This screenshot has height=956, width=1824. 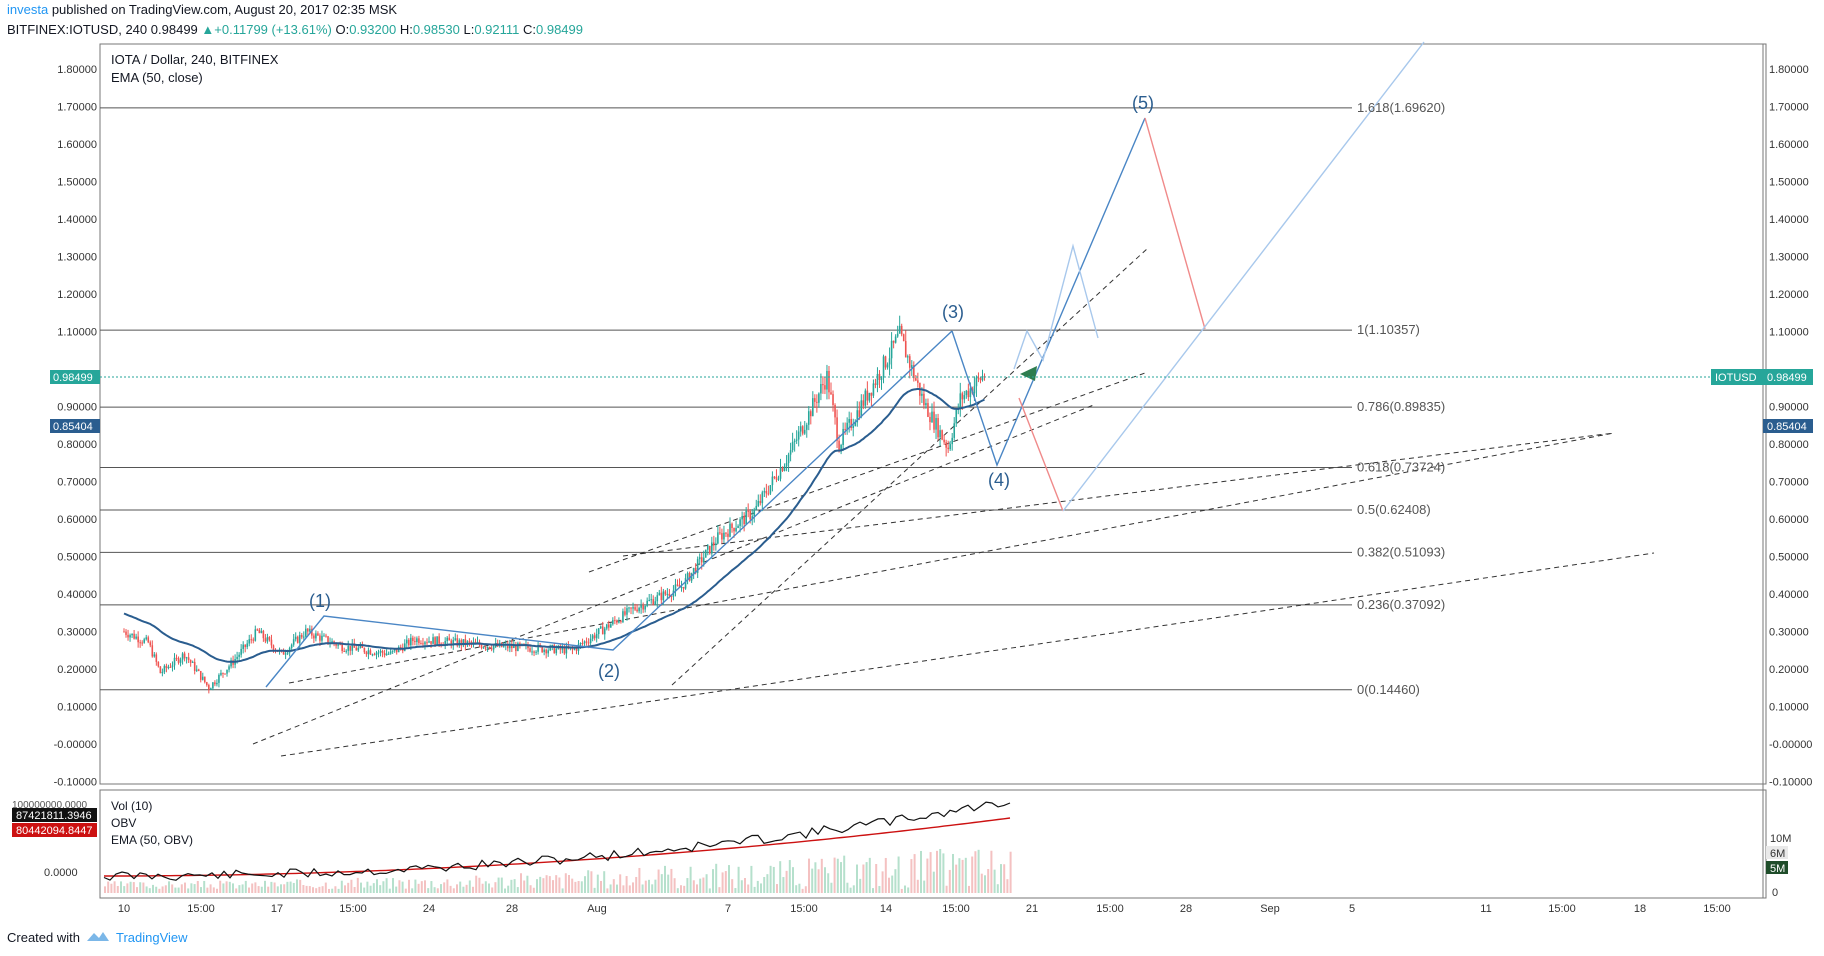 What do you see at coordinates (1789, 70) in the screenshot?
I see `y-tick-right: 1.80000` at bounding box center [1789, 70].